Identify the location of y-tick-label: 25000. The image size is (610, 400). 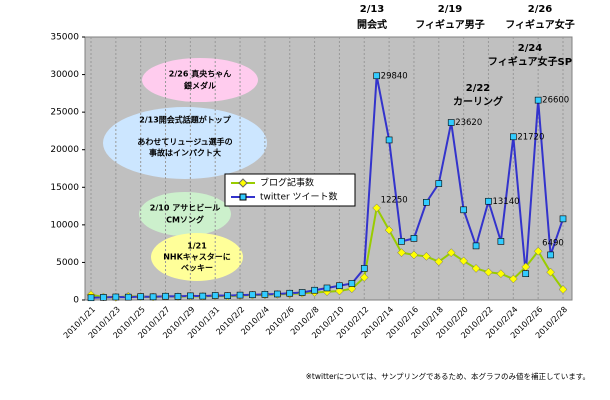
(64, 113).